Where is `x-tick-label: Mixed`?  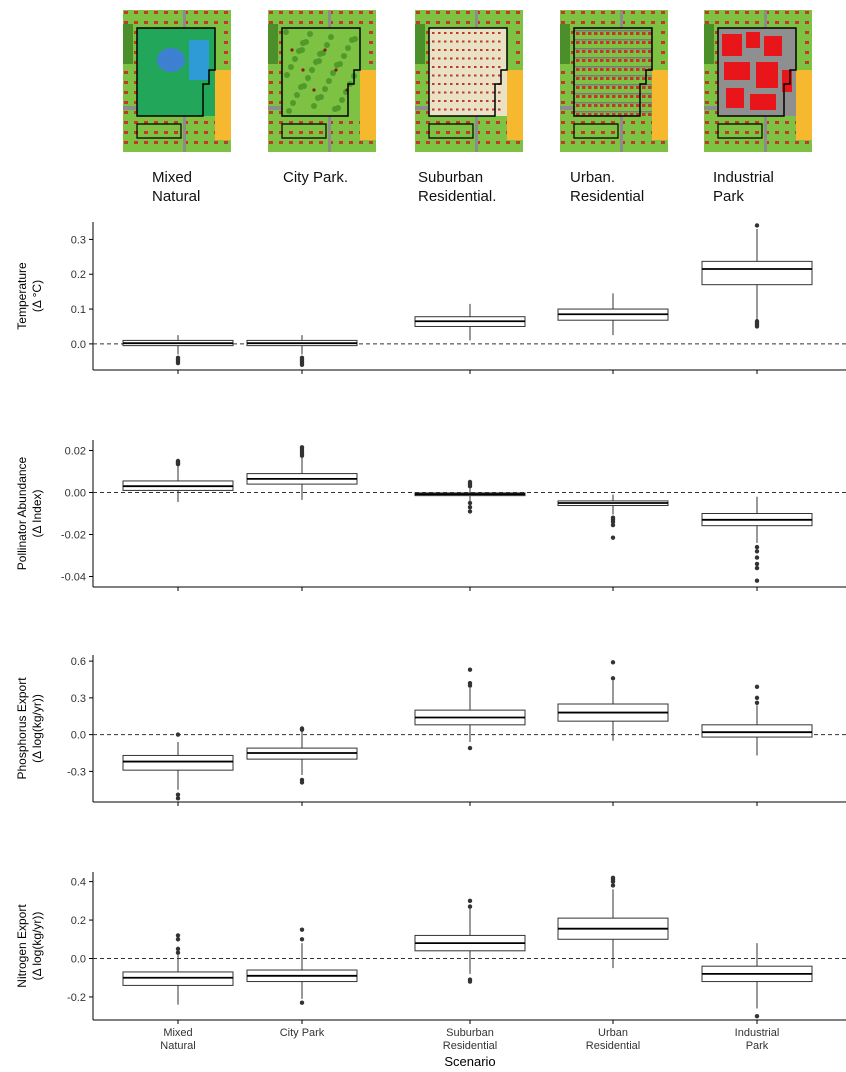 x-tick-label: Mixed is located at coordinates (177, 1033).